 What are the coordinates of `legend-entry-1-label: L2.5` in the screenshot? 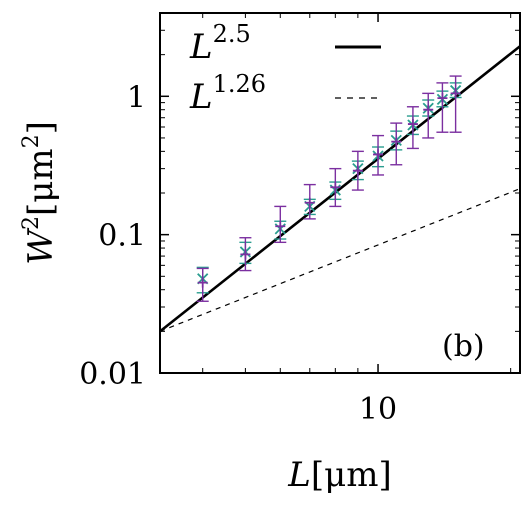 It's located at (220, 43).